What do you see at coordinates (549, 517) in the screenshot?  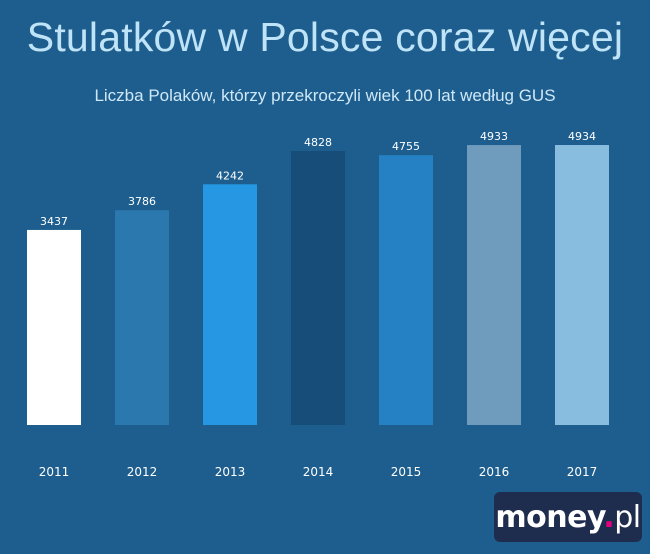 I see `logo-main: money` at bounding box center [549, 517].